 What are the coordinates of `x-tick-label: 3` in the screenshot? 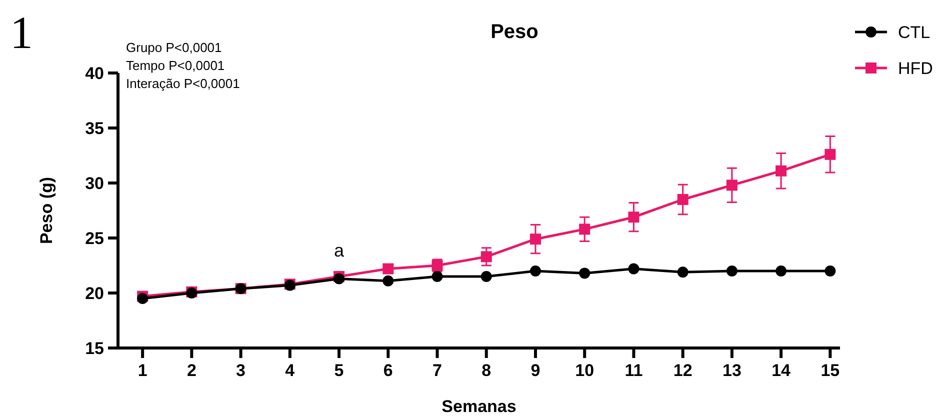 It's located at (241, 370).